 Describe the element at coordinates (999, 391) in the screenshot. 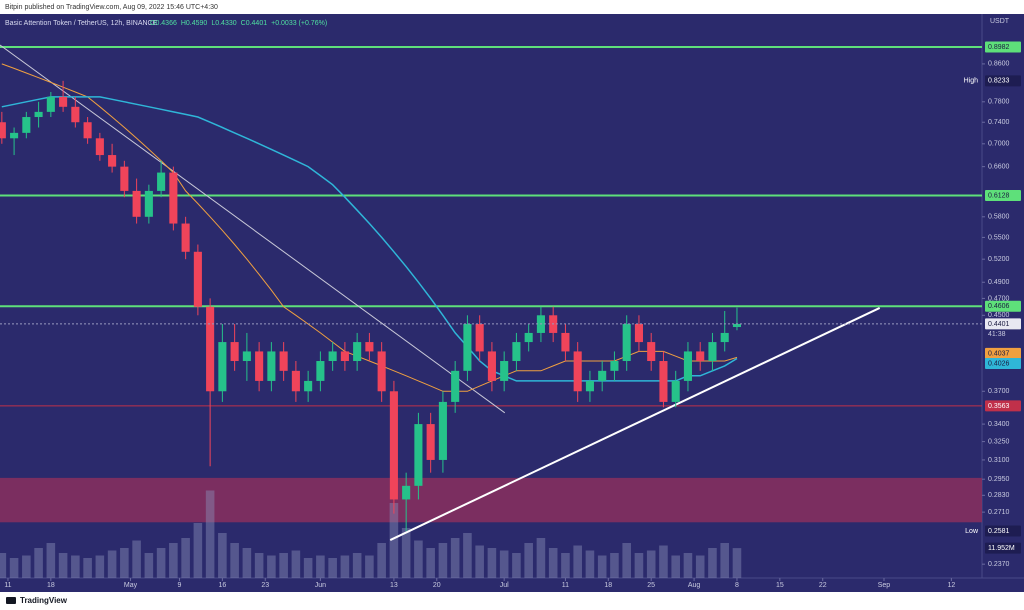

I see `y-tick-label: 0.3700` at that location.